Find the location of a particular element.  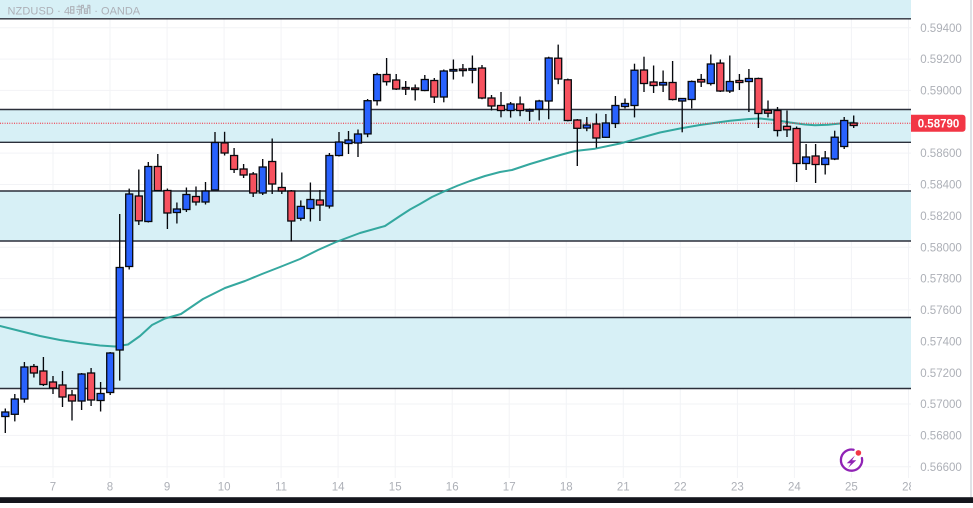

svg-text: 0.58200 is located at coordinates (941, 217).